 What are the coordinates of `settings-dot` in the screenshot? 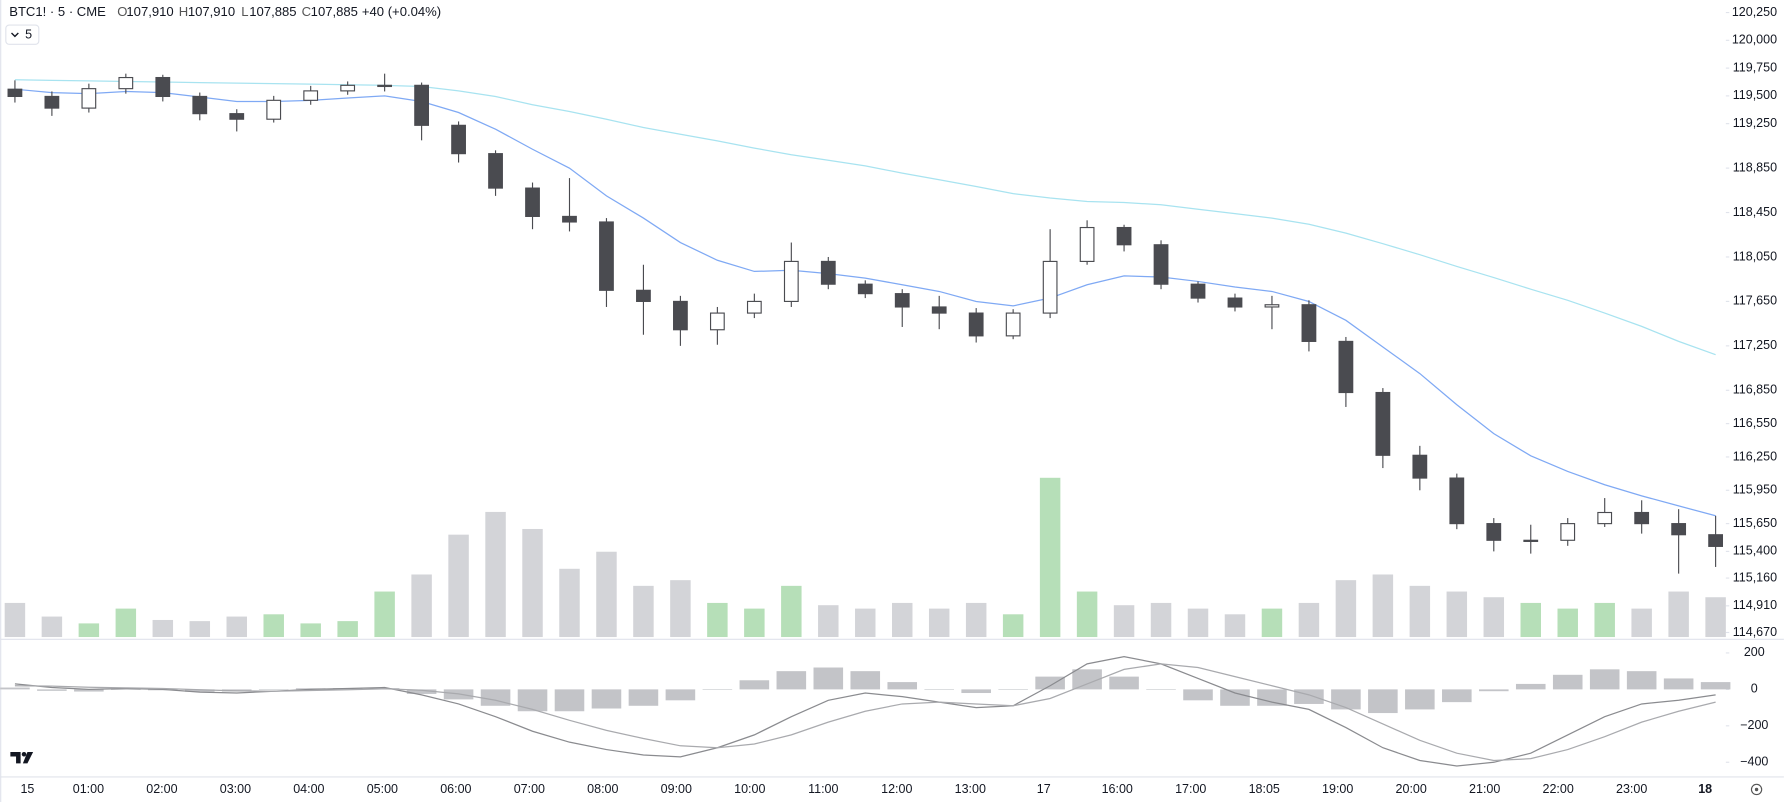 It's located at (1756, 789).